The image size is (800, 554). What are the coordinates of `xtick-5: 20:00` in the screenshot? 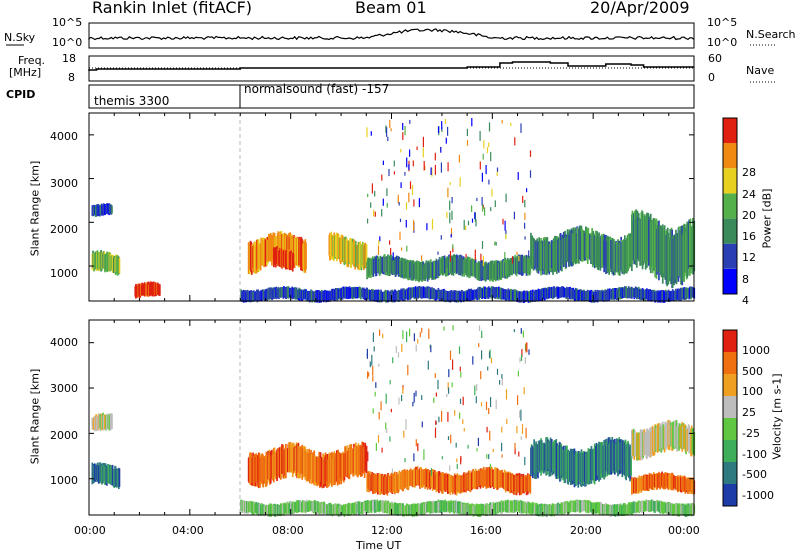 It's located at (586, 530).